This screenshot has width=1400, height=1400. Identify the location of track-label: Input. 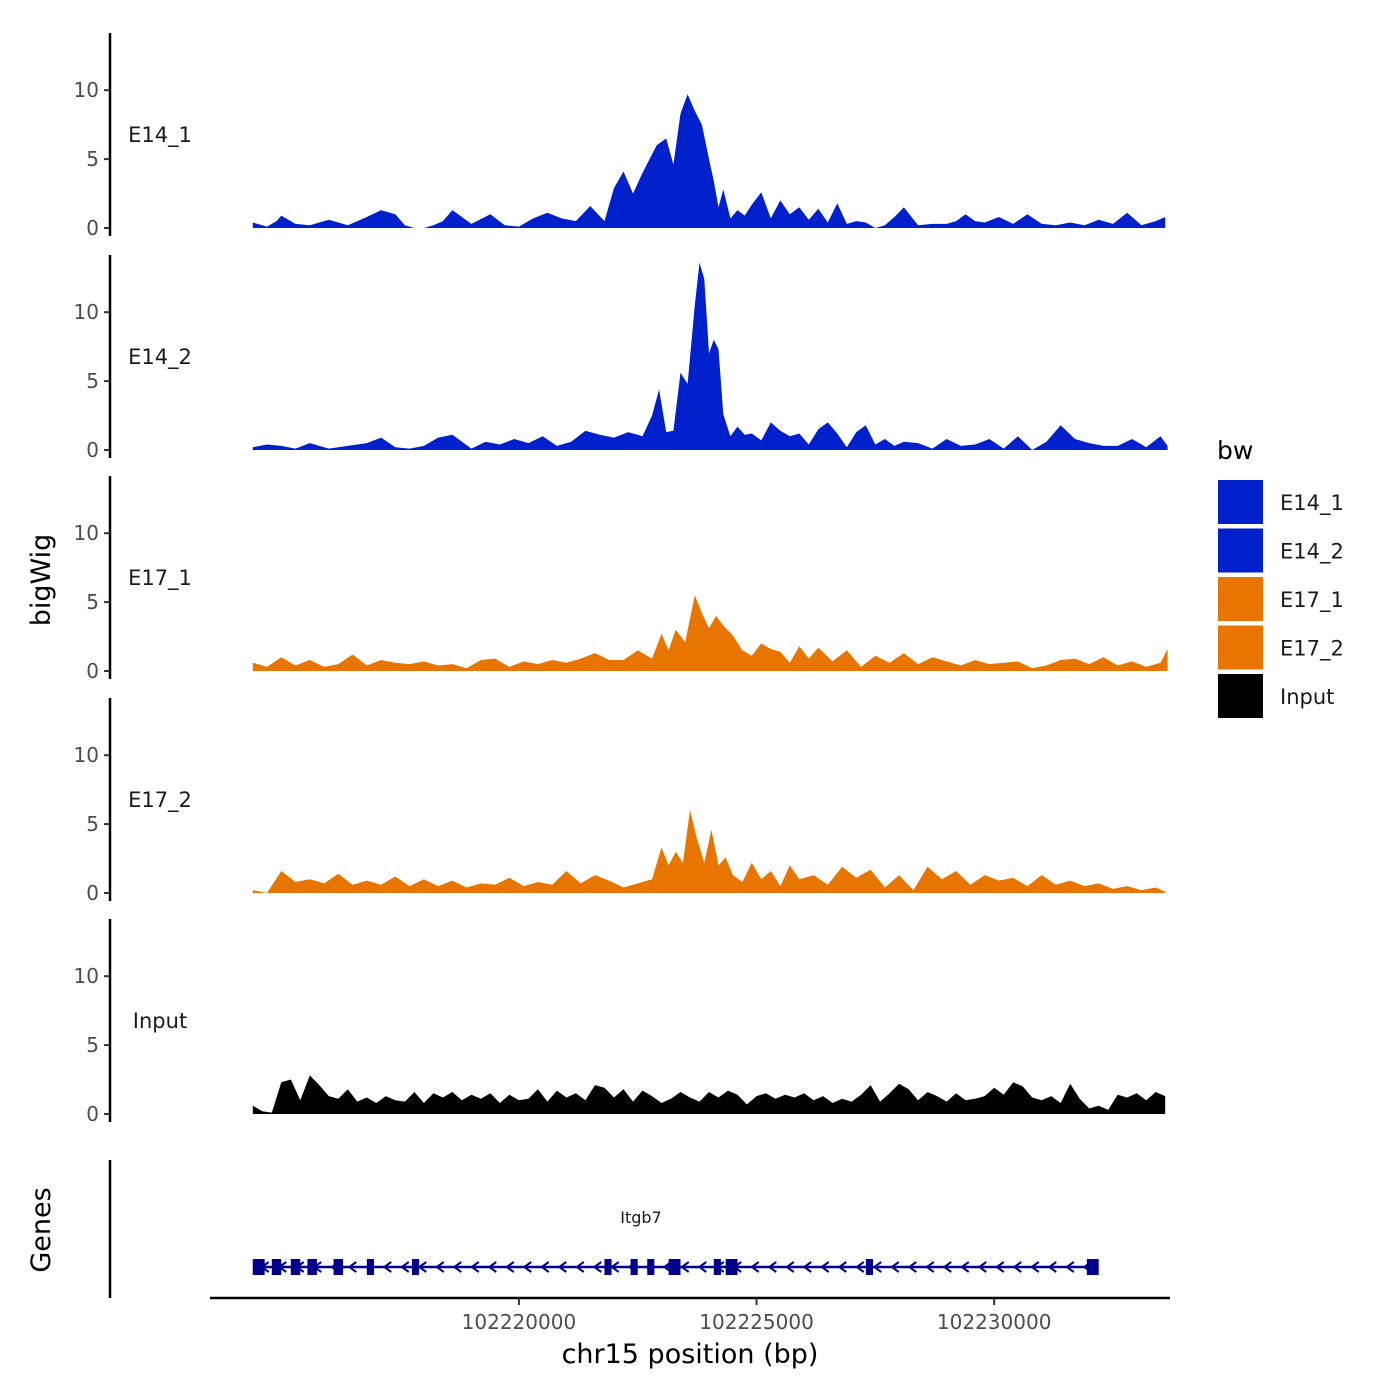
(160, 1021).